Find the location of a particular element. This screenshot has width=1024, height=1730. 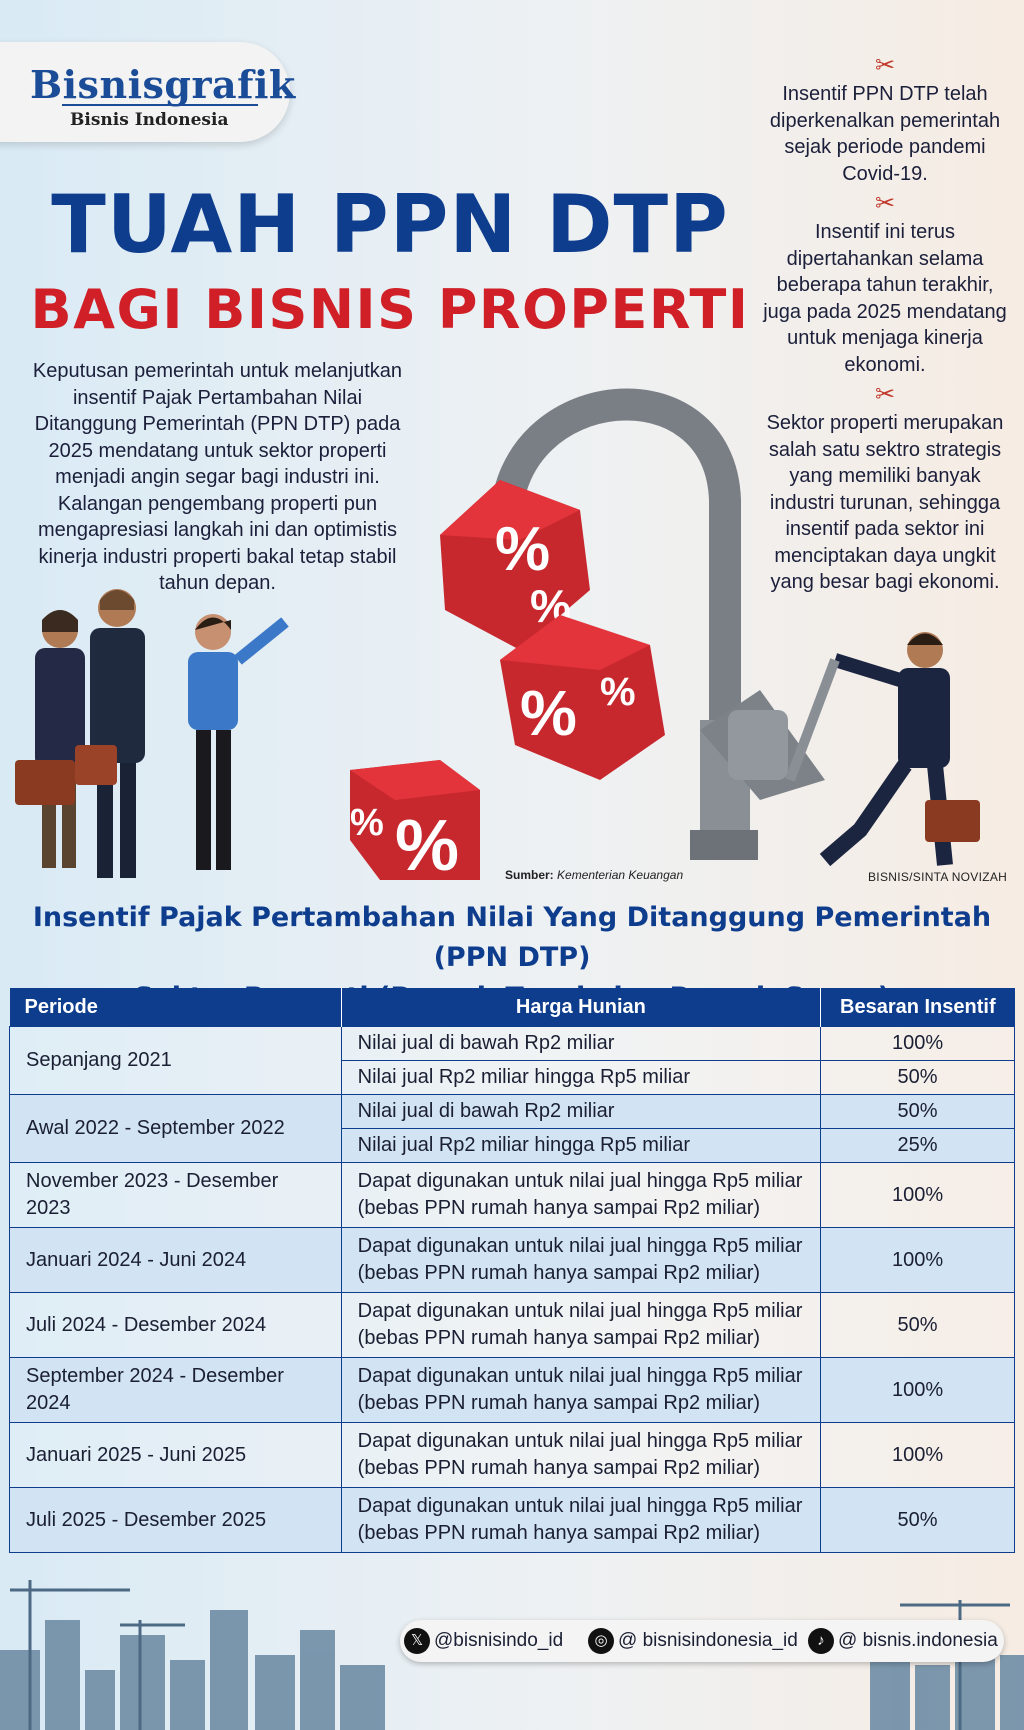

logo-badge is located at coordinates (145, 92).